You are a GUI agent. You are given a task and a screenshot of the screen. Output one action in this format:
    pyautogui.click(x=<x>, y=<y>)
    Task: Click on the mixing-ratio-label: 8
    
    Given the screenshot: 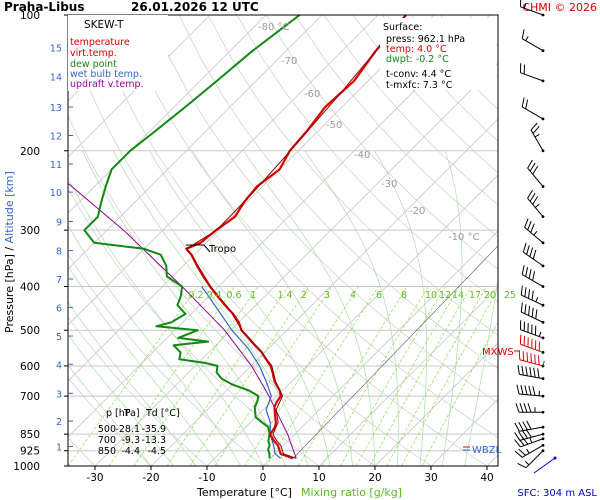 What is the action you would take?
    pyautogui.click(x=404, y=295)
    